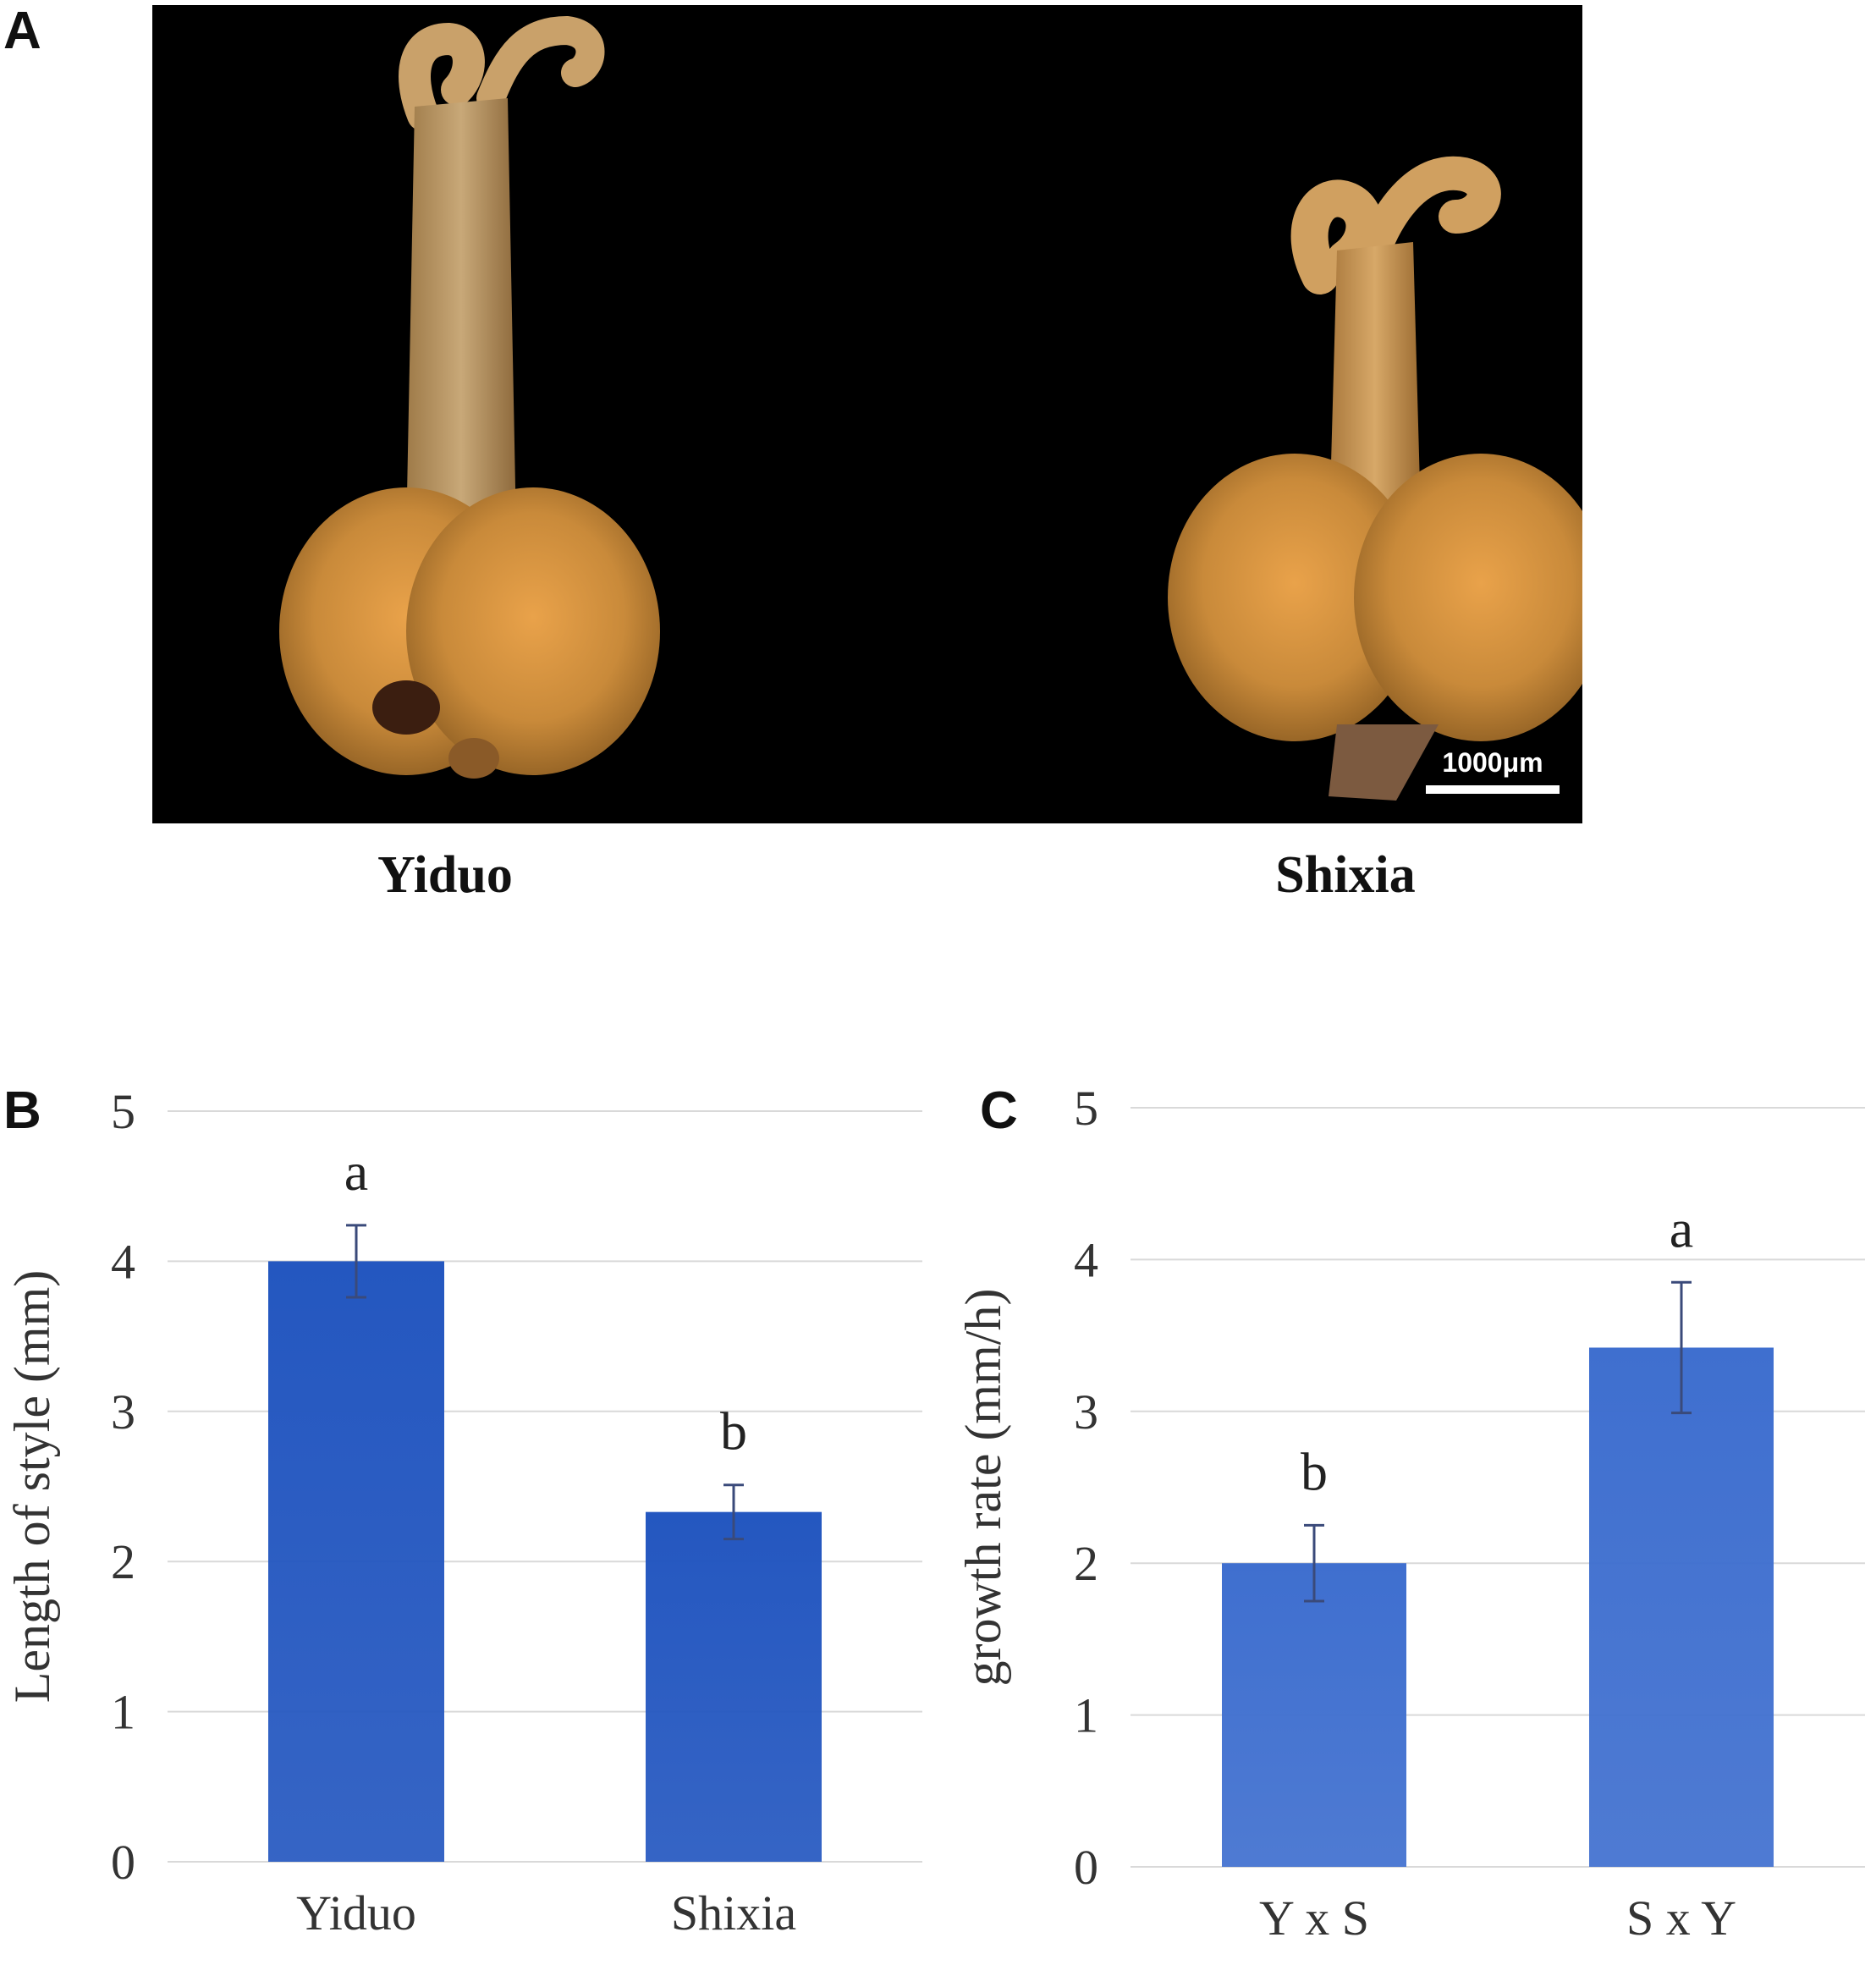 This screenshot has height=1976, width=1876. Describe the element at coordinates (1681, 1918) in the screenshot. I see `chart-c-category-label: S x Y` at that location.